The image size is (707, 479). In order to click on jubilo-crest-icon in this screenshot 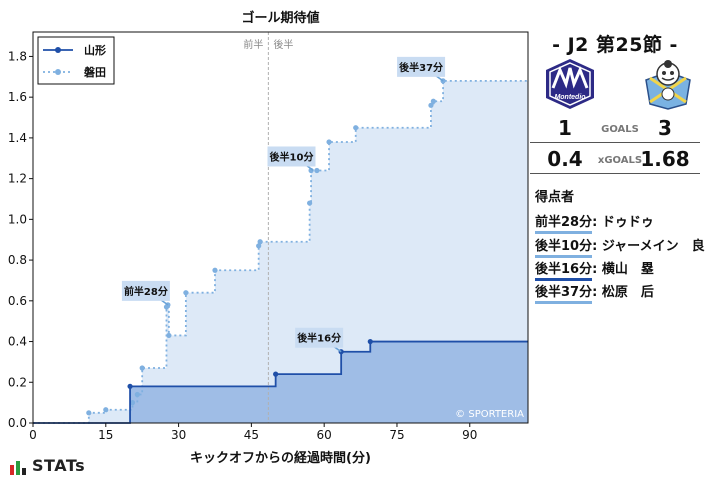, I will do `click(668, 85)`.